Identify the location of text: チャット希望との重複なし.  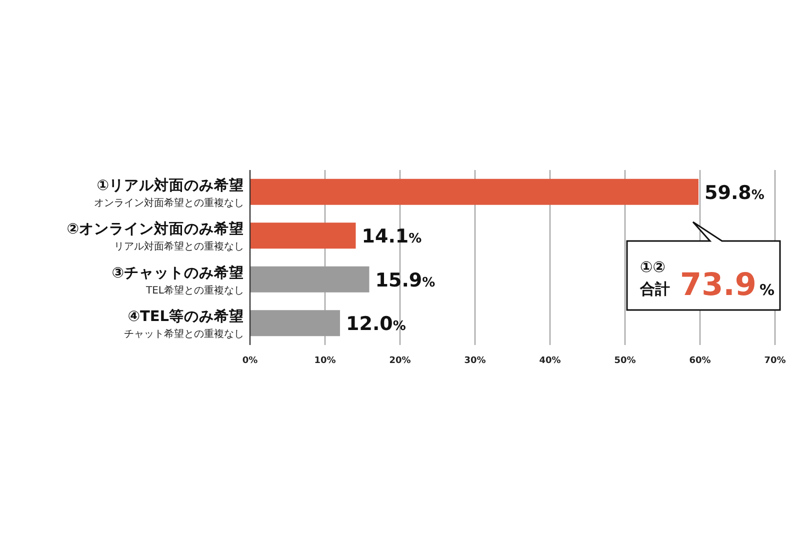
(184, 334).